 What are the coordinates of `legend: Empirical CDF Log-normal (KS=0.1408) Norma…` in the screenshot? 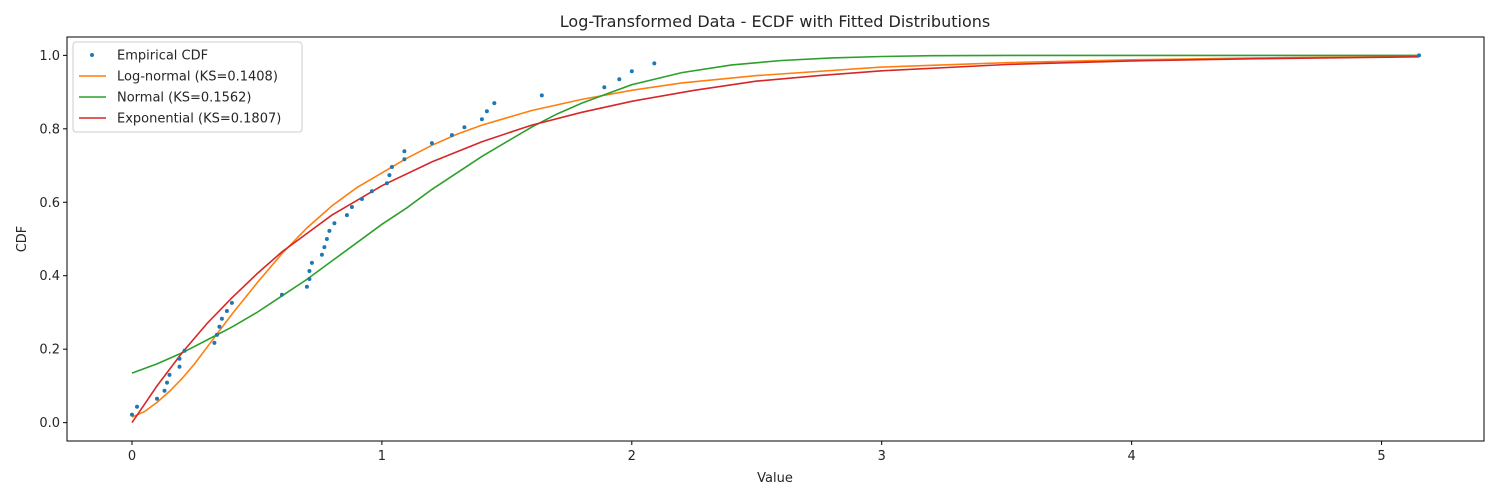 It's located at (187, 87).